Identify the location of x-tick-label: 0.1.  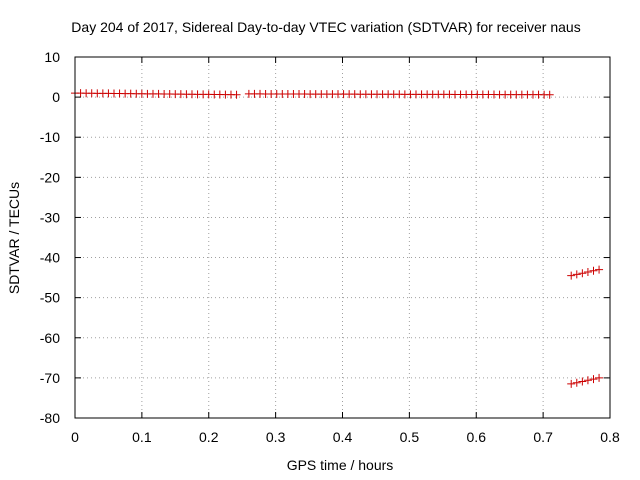
(142, 437).